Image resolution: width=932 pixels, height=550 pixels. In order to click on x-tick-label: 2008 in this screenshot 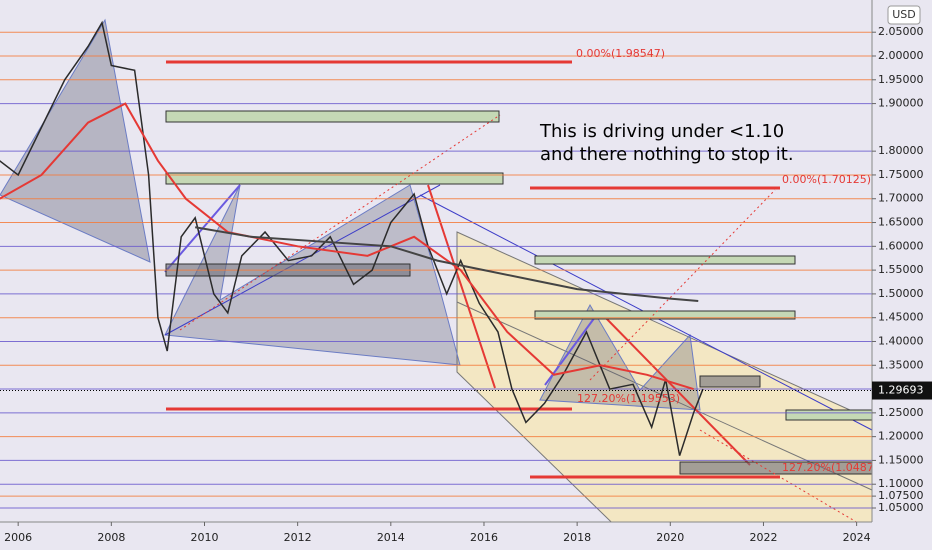, I will do `click(111, 537)`.